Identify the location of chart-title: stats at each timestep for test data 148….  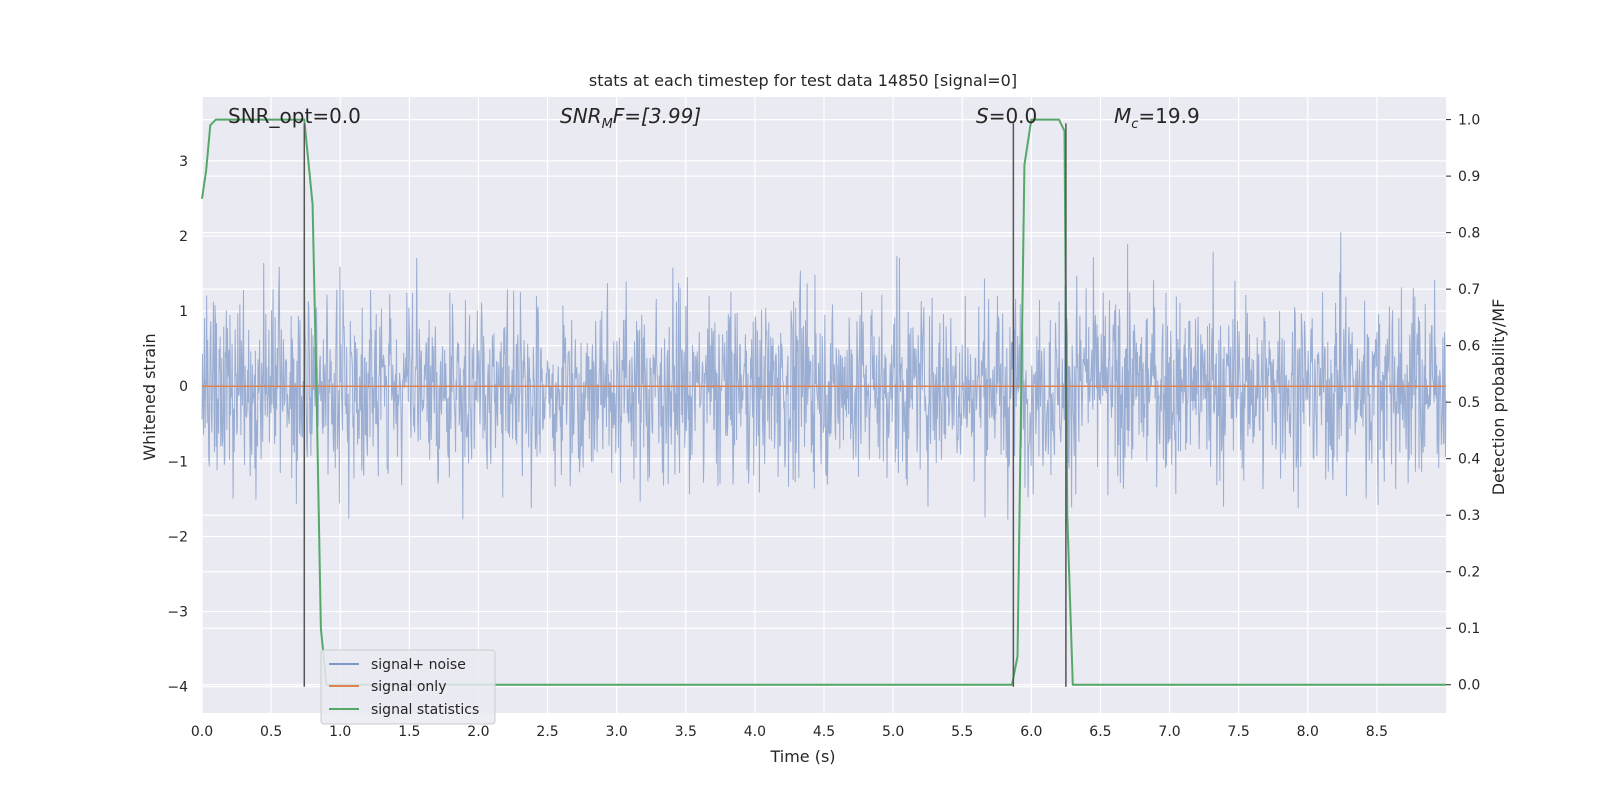
(803, 80).